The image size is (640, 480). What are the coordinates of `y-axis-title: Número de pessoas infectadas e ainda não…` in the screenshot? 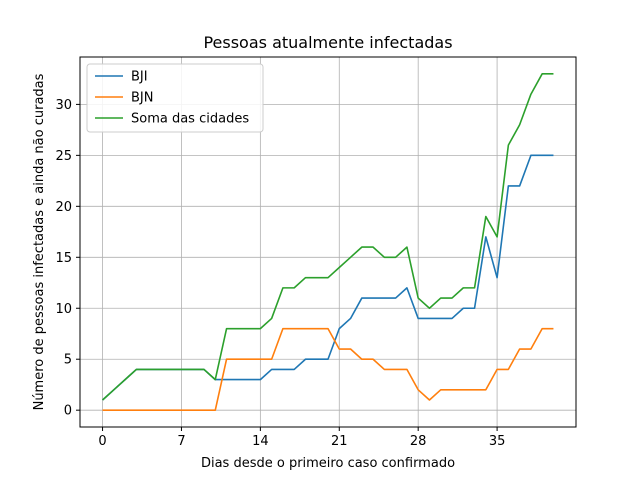 It's located at (39, 241).